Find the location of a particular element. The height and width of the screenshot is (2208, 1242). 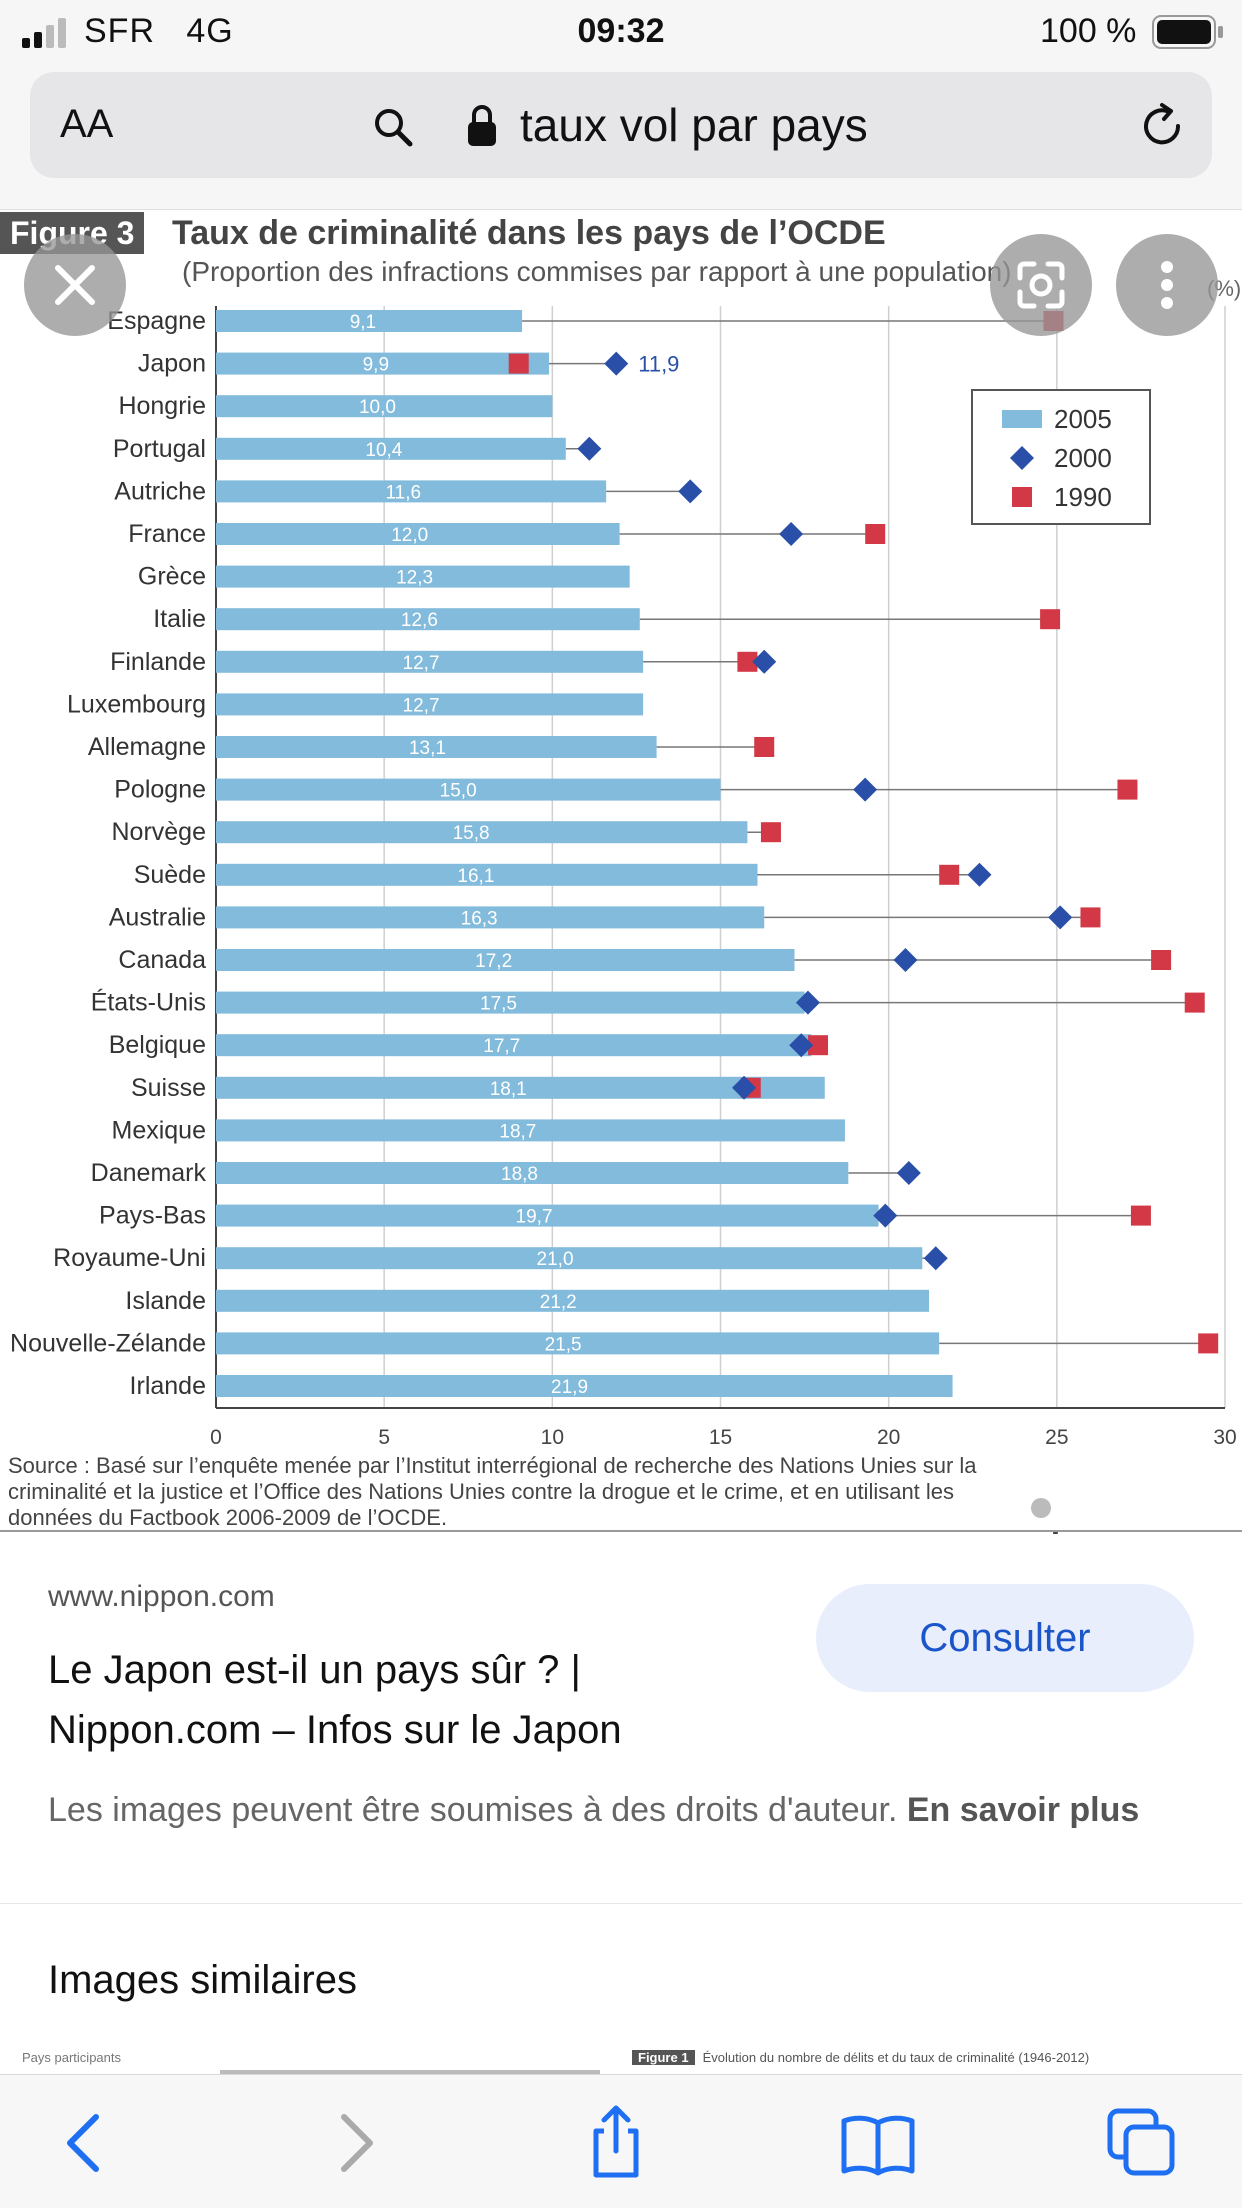

bar-value-label: 15,0 is located at coordinates (458, 791).